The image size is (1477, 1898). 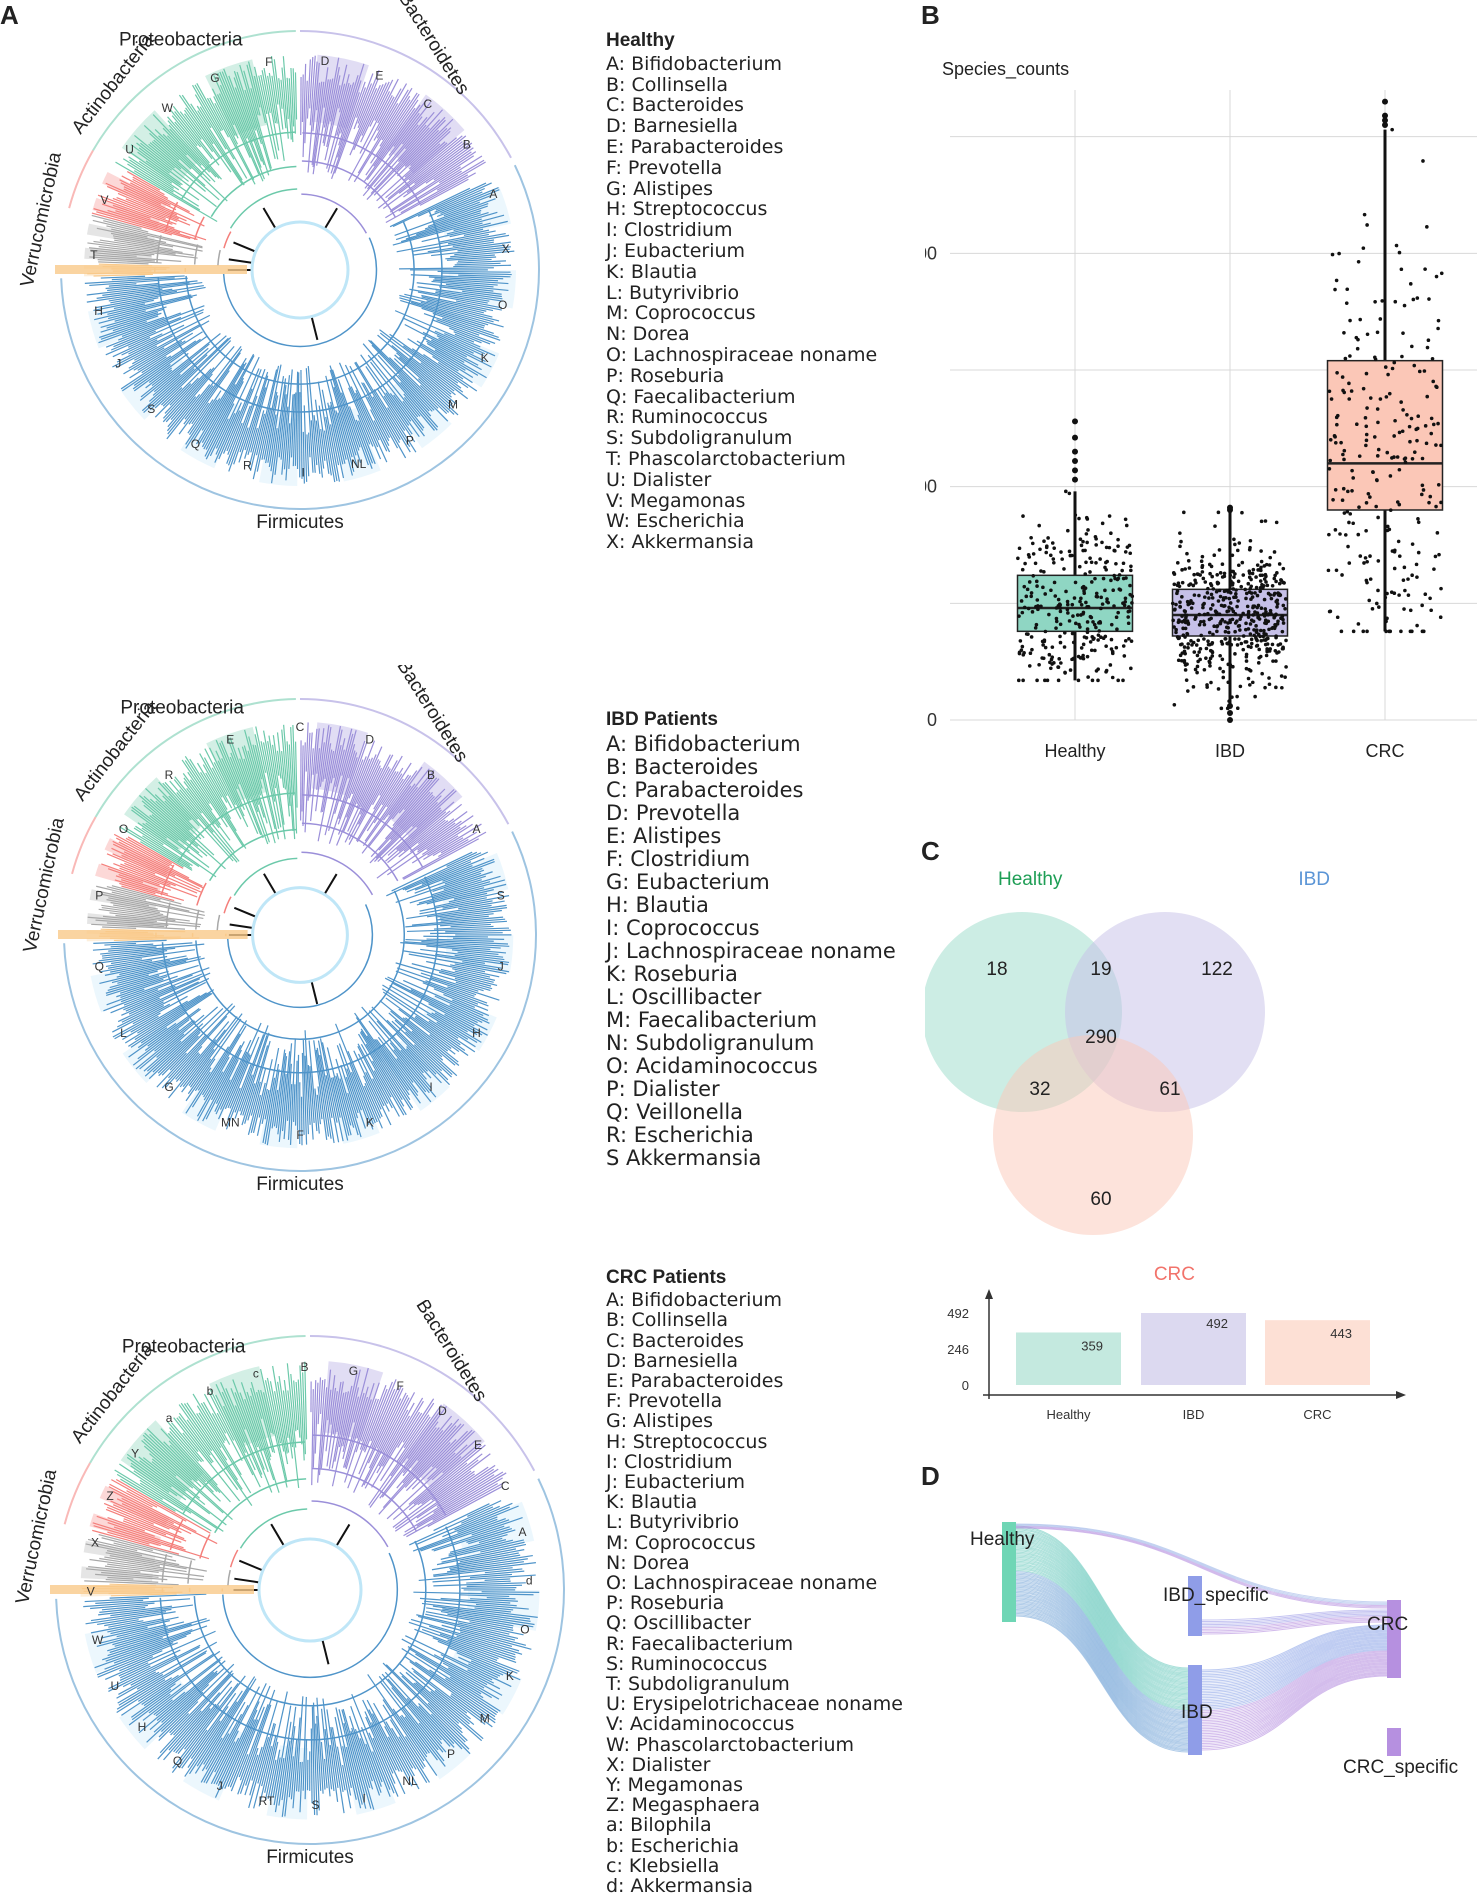 I want to click on bar-y-tick: 492, so click(x=958, y=1313).